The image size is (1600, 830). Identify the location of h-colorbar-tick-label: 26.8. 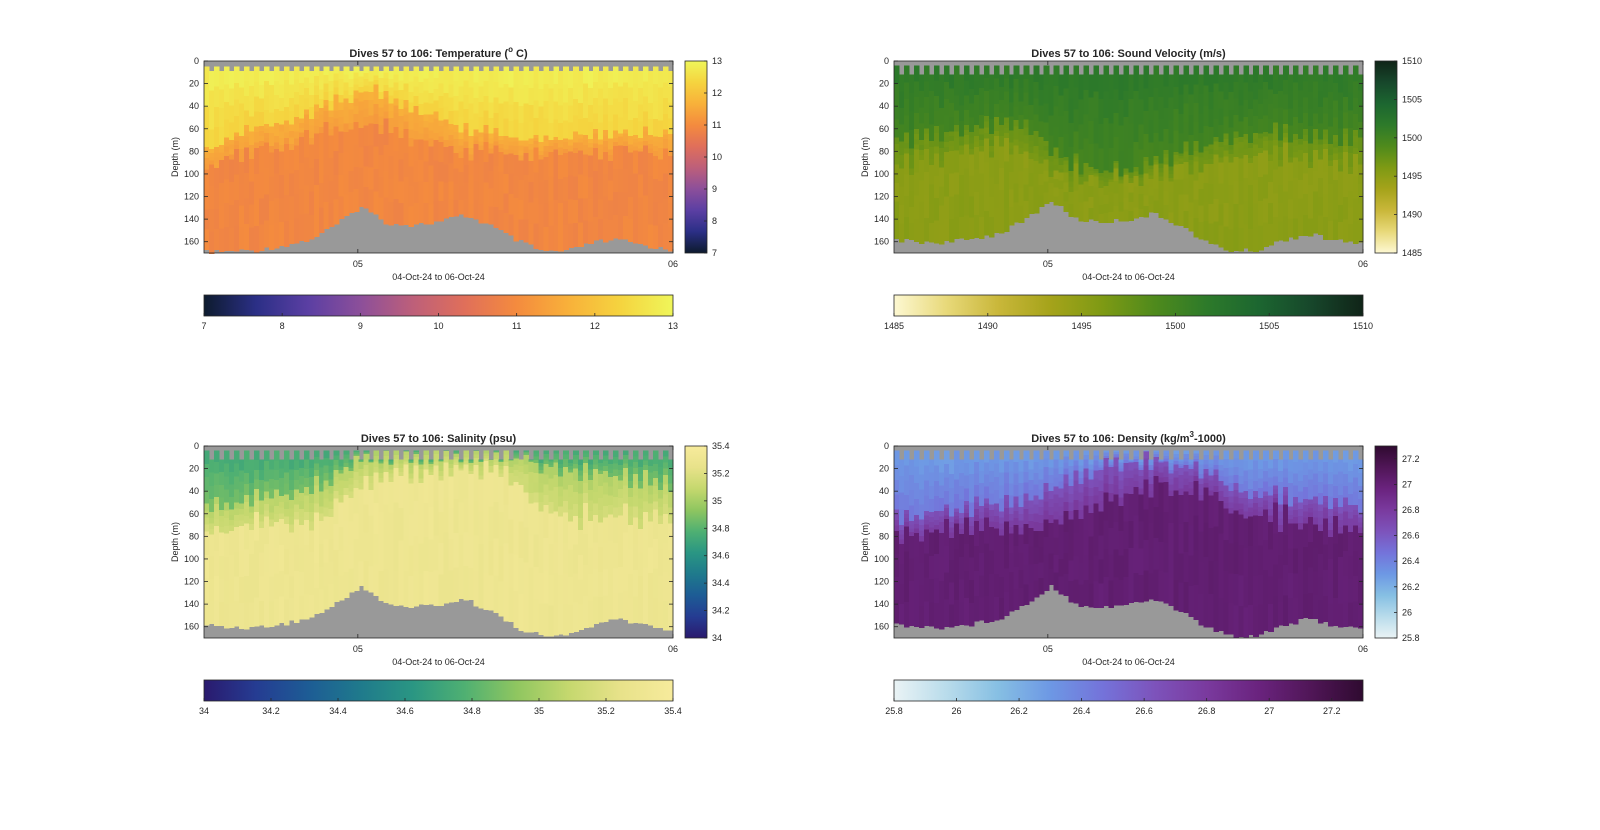
(1207, 711).